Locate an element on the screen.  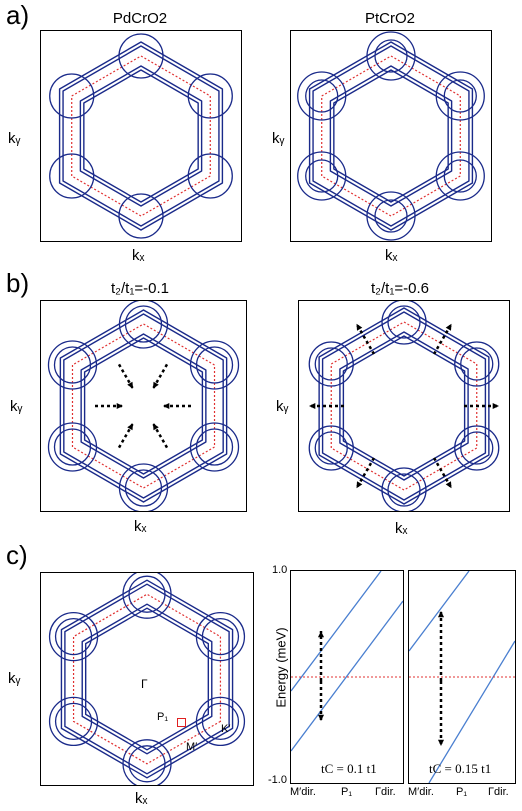
ky-label-b-left: kᵧ is located at coordinates (16, 406).